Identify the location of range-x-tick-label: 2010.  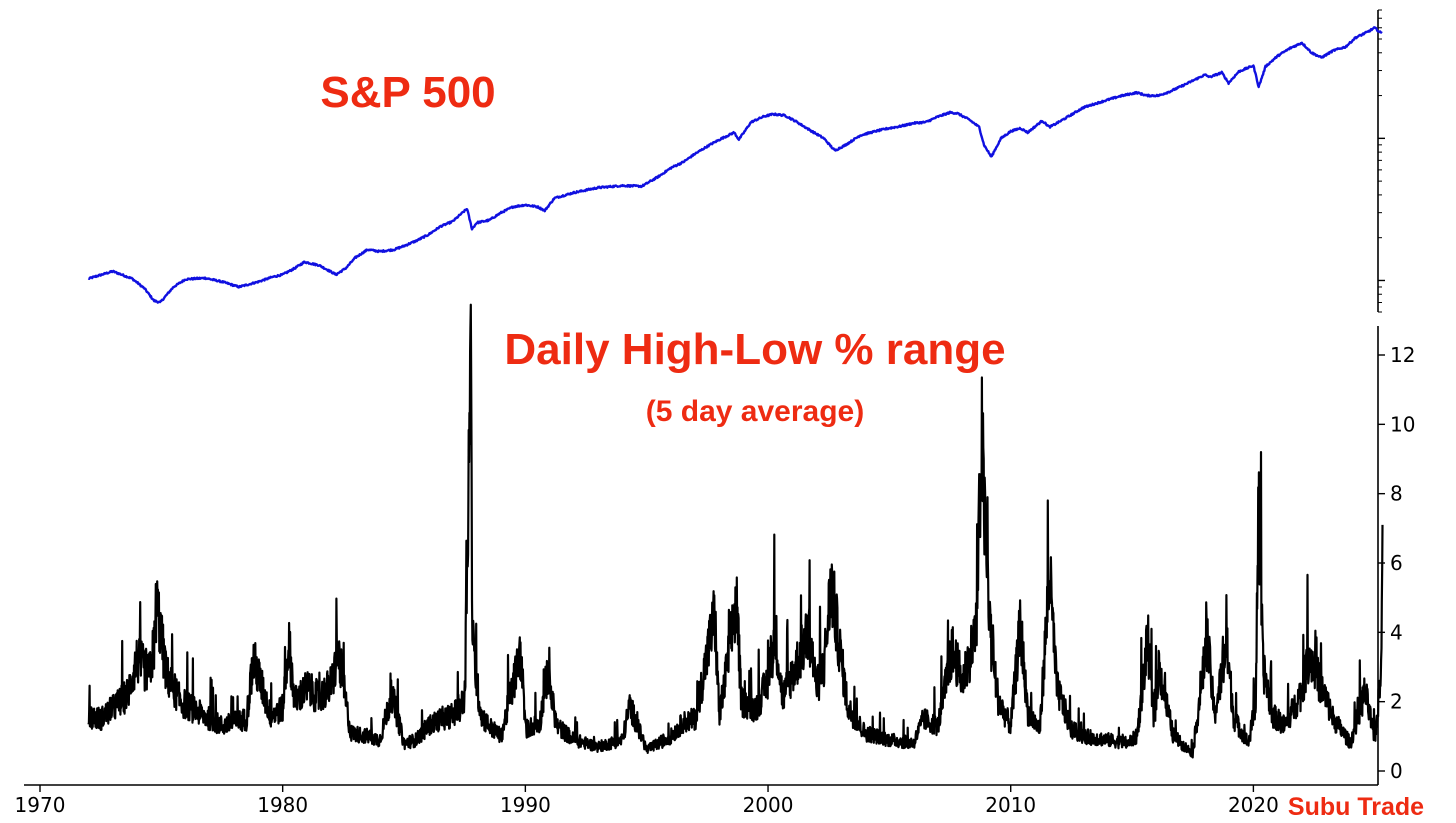
(1010, 805).